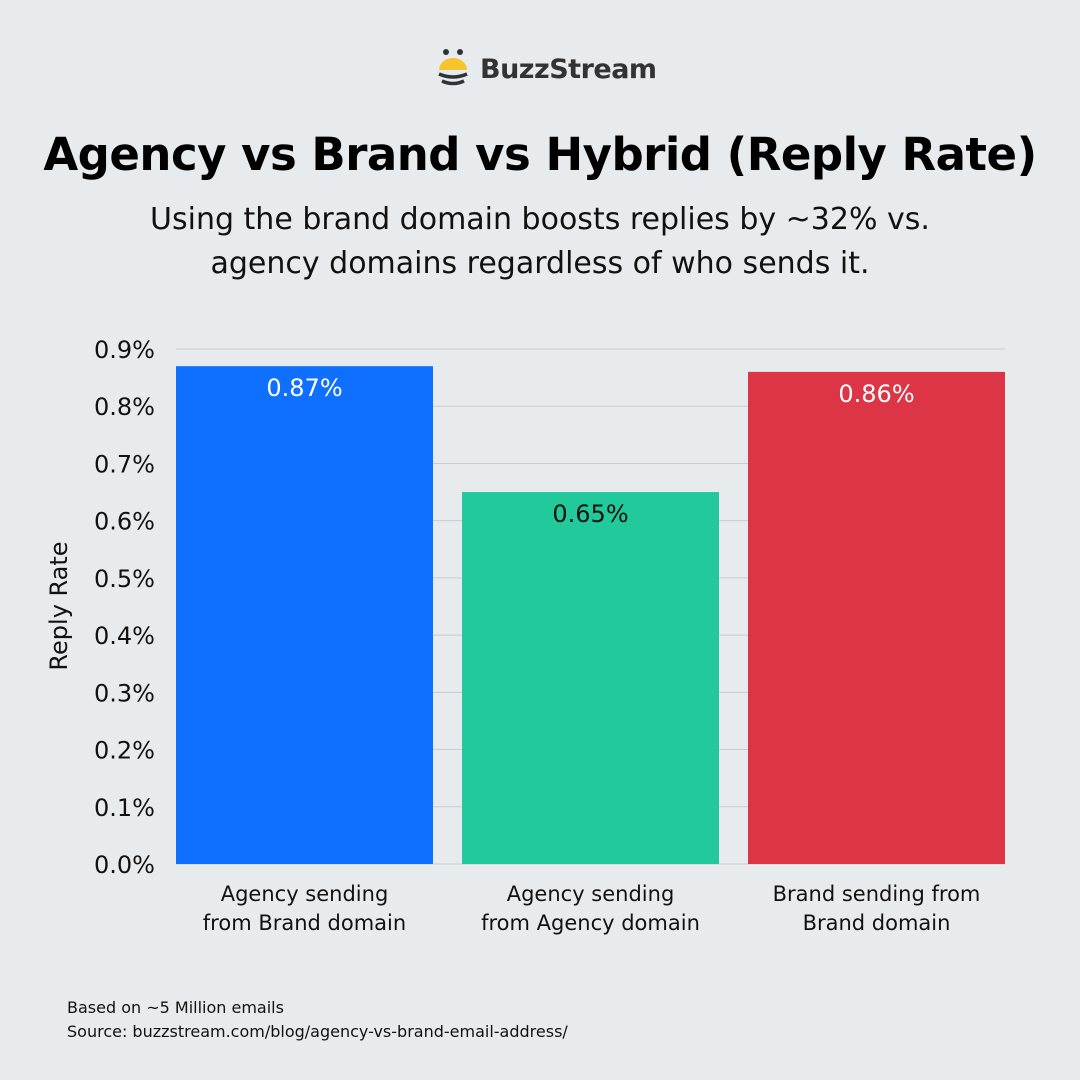  What do you see at coordinates (124, 693) in the screenshot?
I see `y-tick-label: 0.3%` at bounding box center [124, 693].